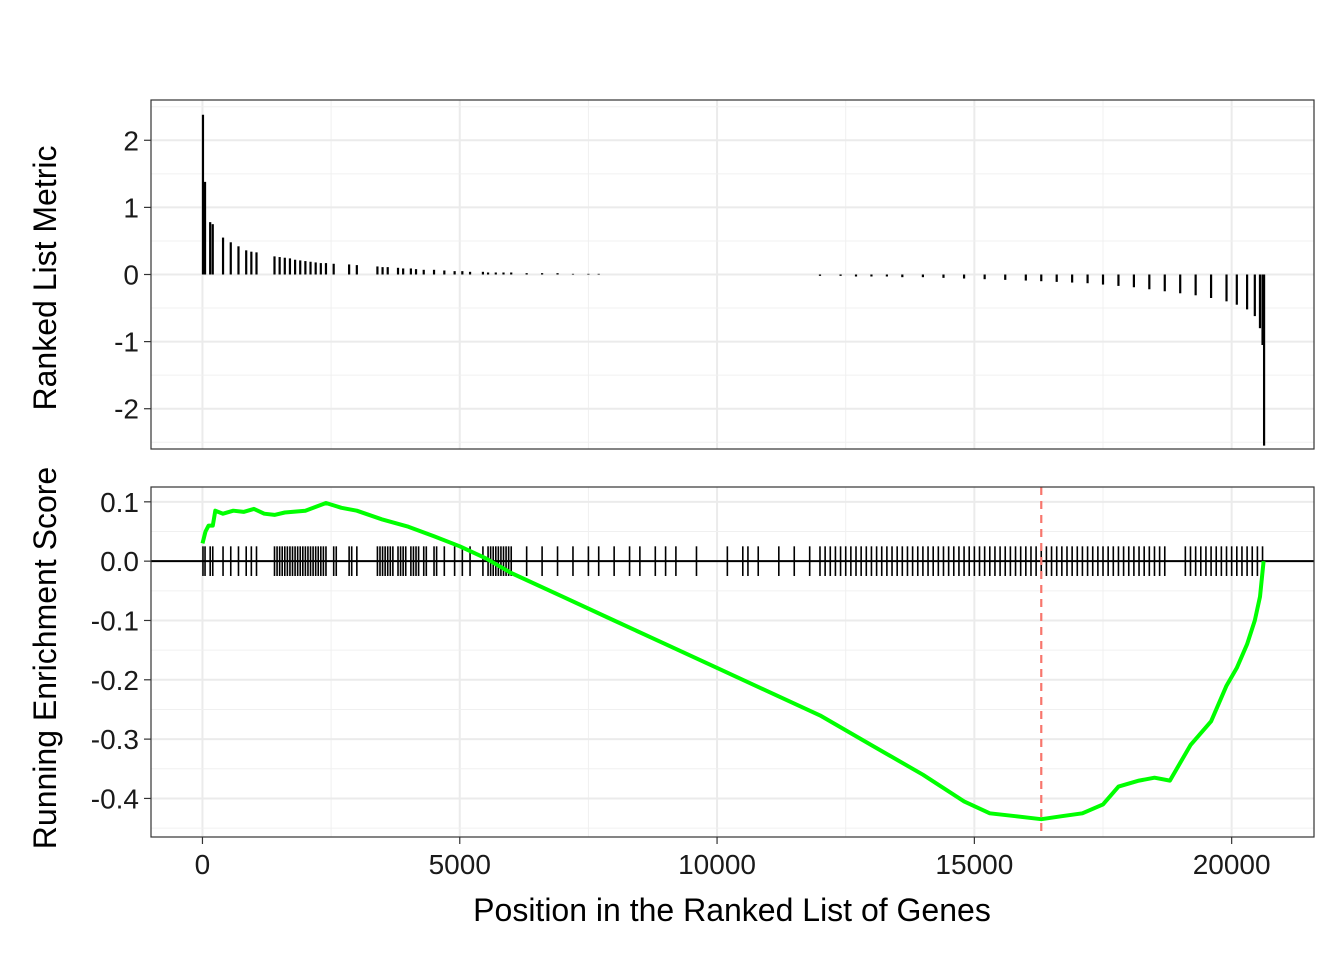 The height and width of the screenshot is (960, 1344). I want to click on bottom-y-tick-label: -0.3, so click(115, 739).